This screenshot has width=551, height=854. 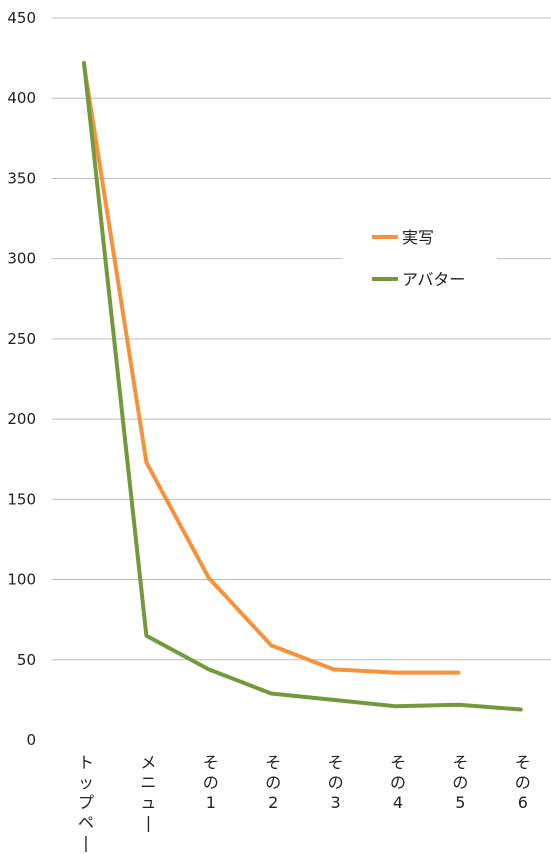 I want to click on y-tick-label-150: 150, so click(x=21, y=499).